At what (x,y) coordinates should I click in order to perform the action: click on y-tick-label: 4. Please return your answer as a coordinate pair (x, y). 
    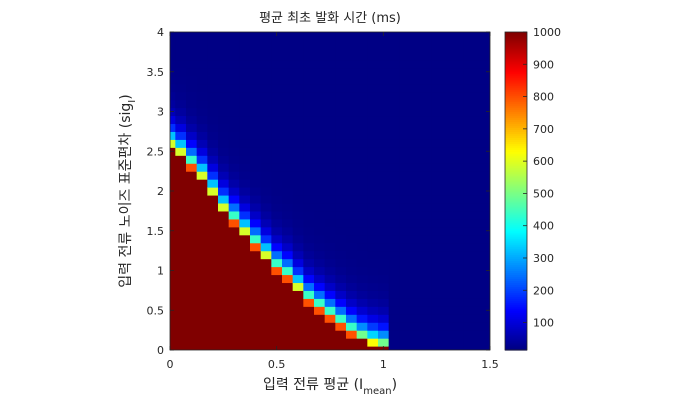
    Looking at the image, I should click on (160, 32).